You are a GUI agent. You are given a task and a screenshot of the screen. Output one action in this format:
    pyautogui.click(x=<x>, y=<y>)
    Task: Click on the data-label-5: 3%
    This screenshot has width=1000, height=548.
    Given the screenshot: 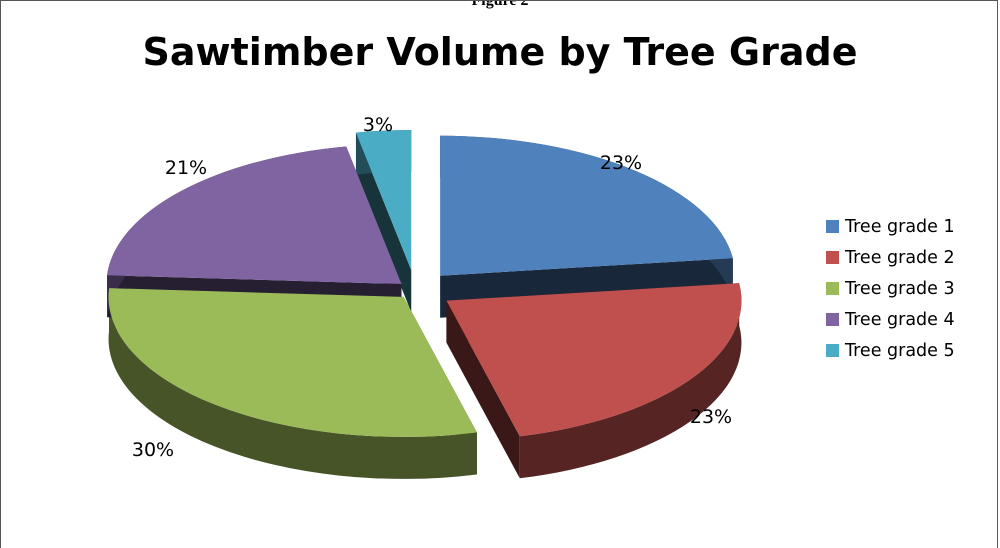 What is the action you would take?
    pyautogui.click(x=378, y=125)
    